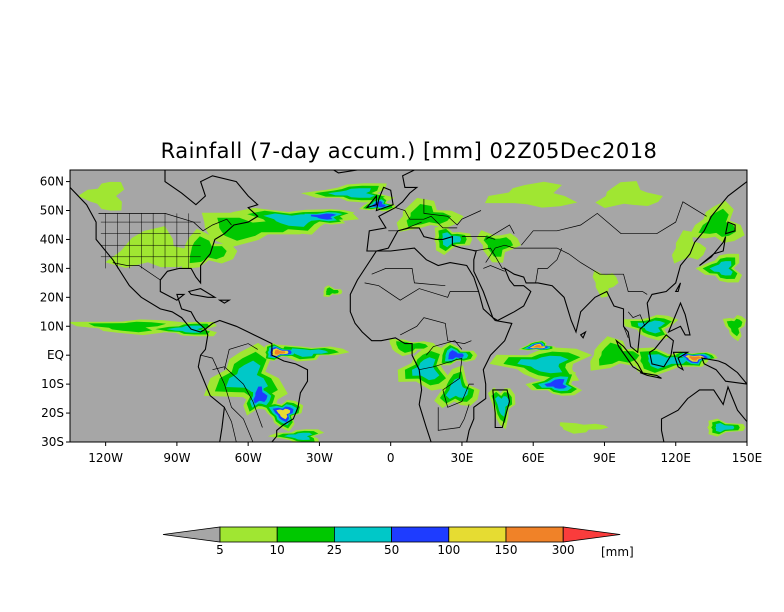 This screenshot has height=612, width=784. I want to click on lon-tick-label: 30E, so click(462, 458).